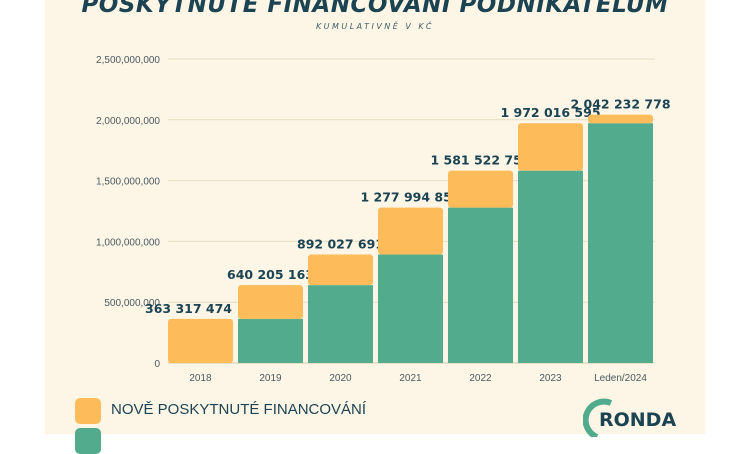  I want to click on total-data-label: 892 027 691, so click(340, 244).